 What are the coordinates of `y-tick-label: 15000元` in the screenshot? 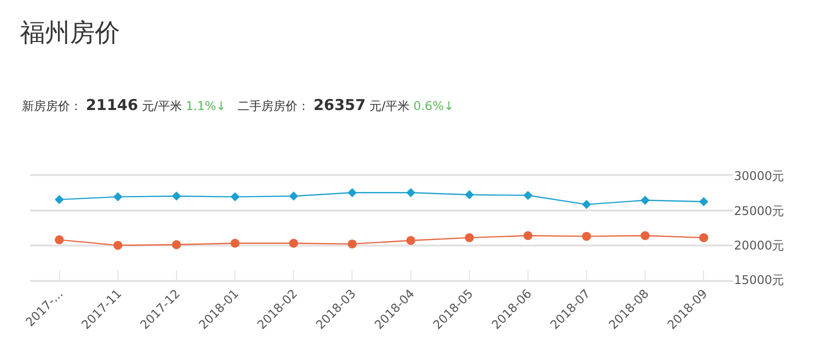 It's located at (759, 280).